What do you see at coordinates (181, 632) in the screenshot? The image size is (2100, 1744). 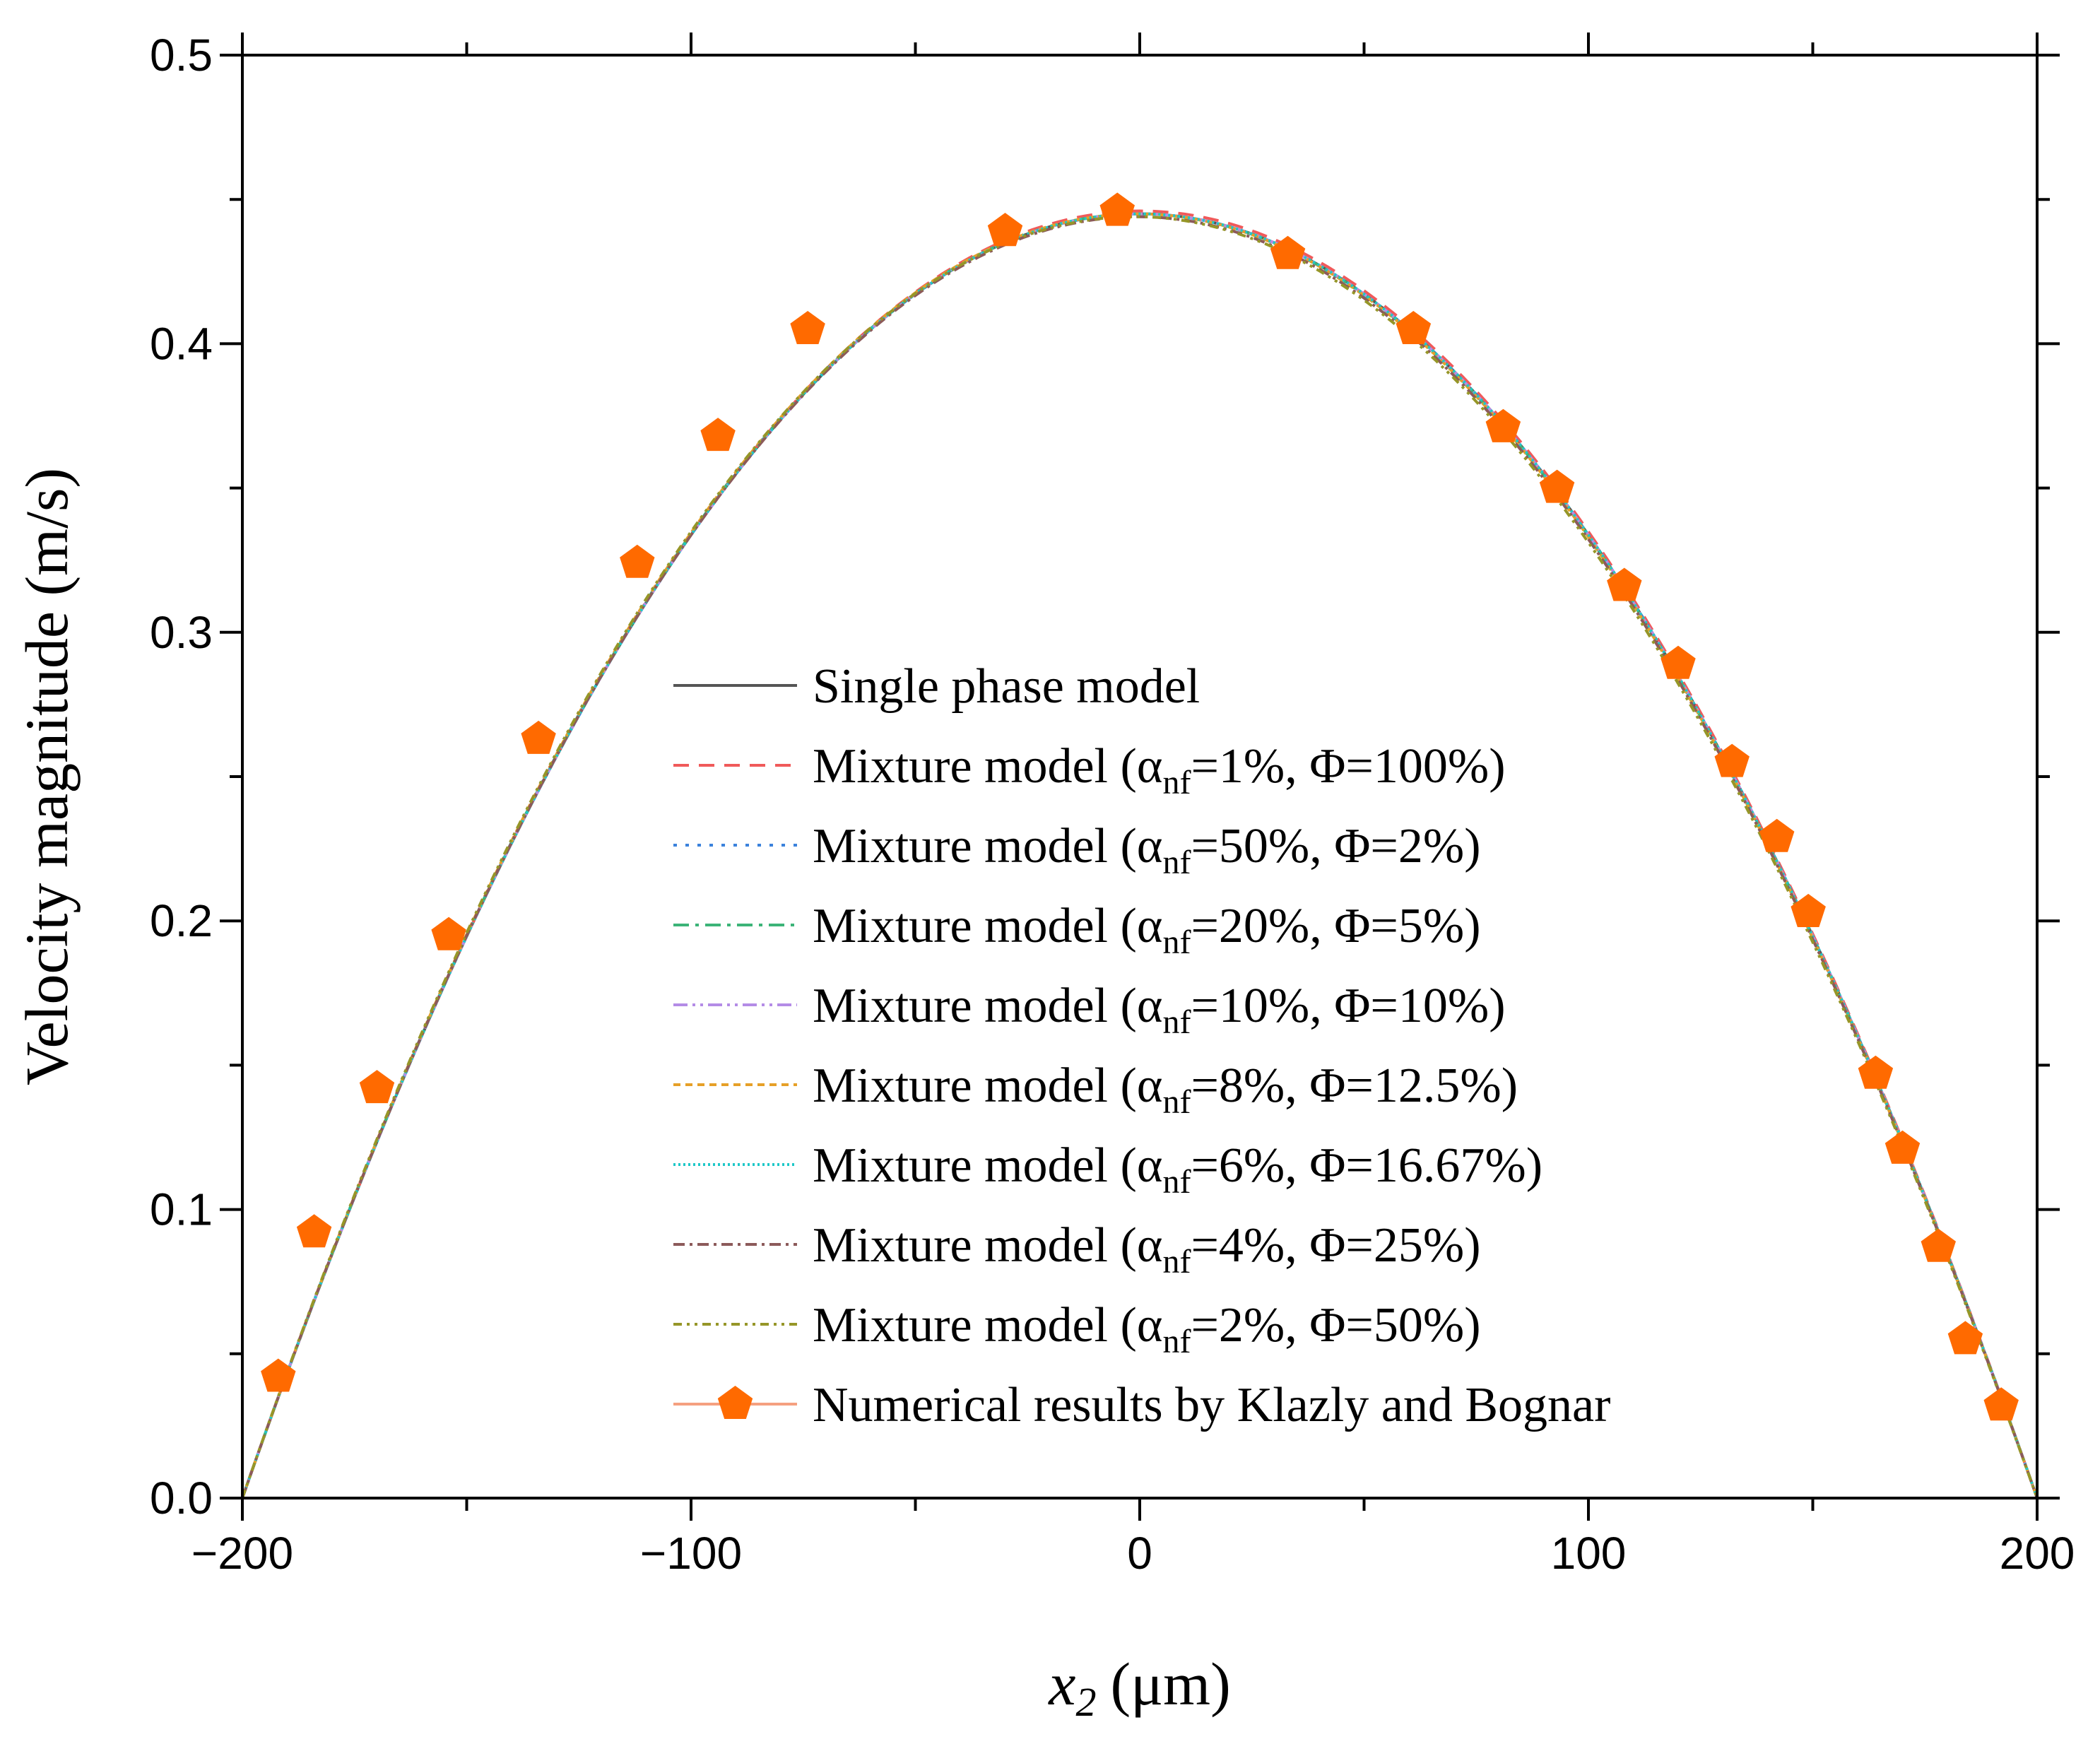 I see `y-tick-label: 0.3` at bounding box center [181, 632].